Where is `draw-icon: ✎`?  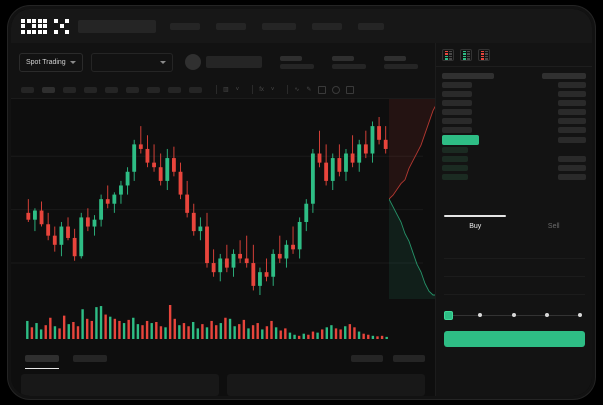 draw-icon: ✎ is located at coordinates (309, 89).